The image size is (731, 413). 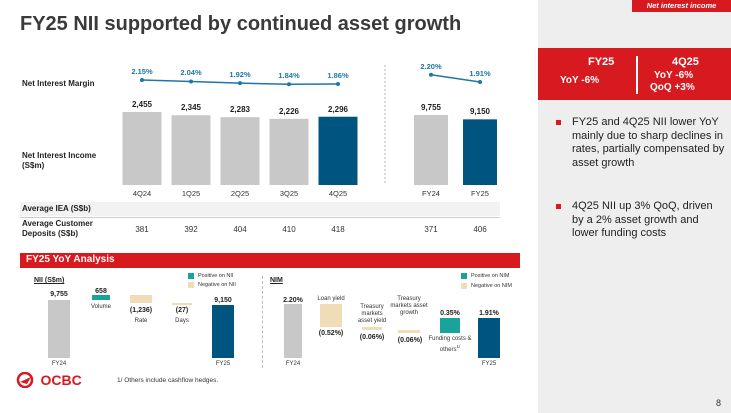 What do you see at coordinates (464, 286) in the screenshot?
I see `legend-neg-nim-swatch` at bounding box center [464, 286].